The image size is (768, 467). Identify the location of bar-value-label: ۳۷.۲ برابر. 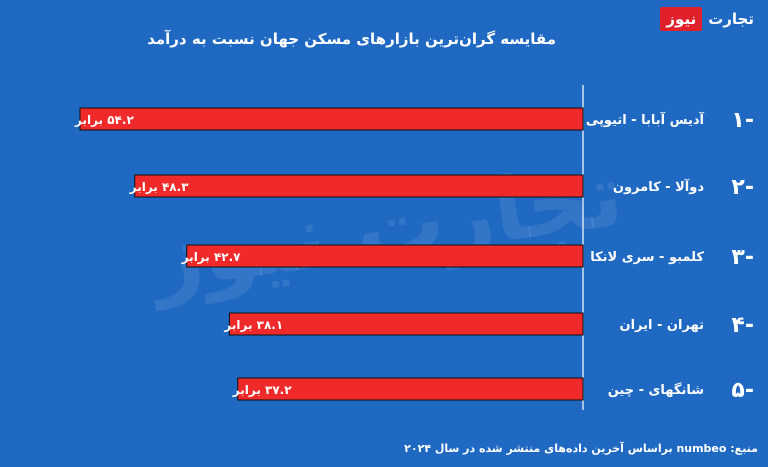
(262, 390).